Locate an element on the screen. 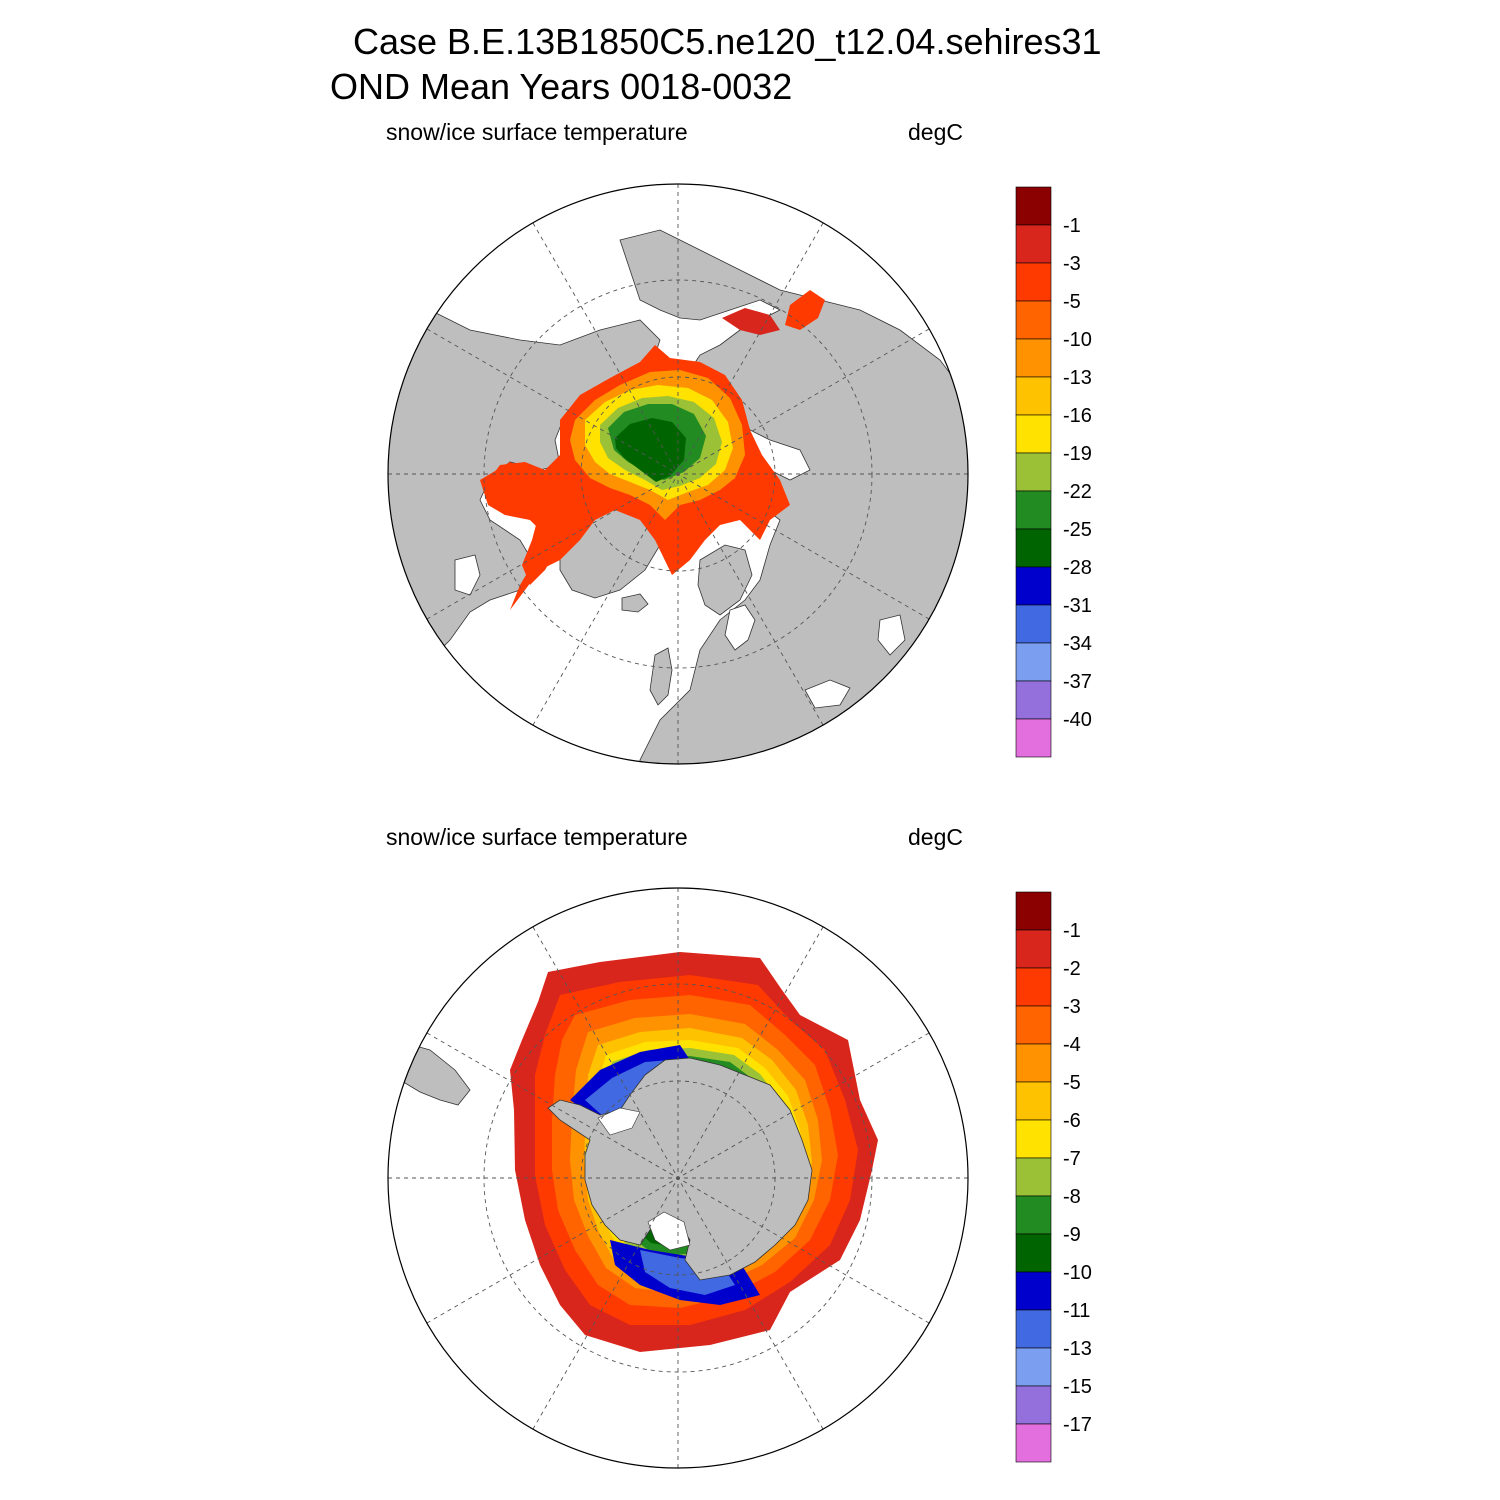 This screenshot has width=1500, height=1500. north-colorbar-label-0: -1 is located at coordinates (1072, 226).